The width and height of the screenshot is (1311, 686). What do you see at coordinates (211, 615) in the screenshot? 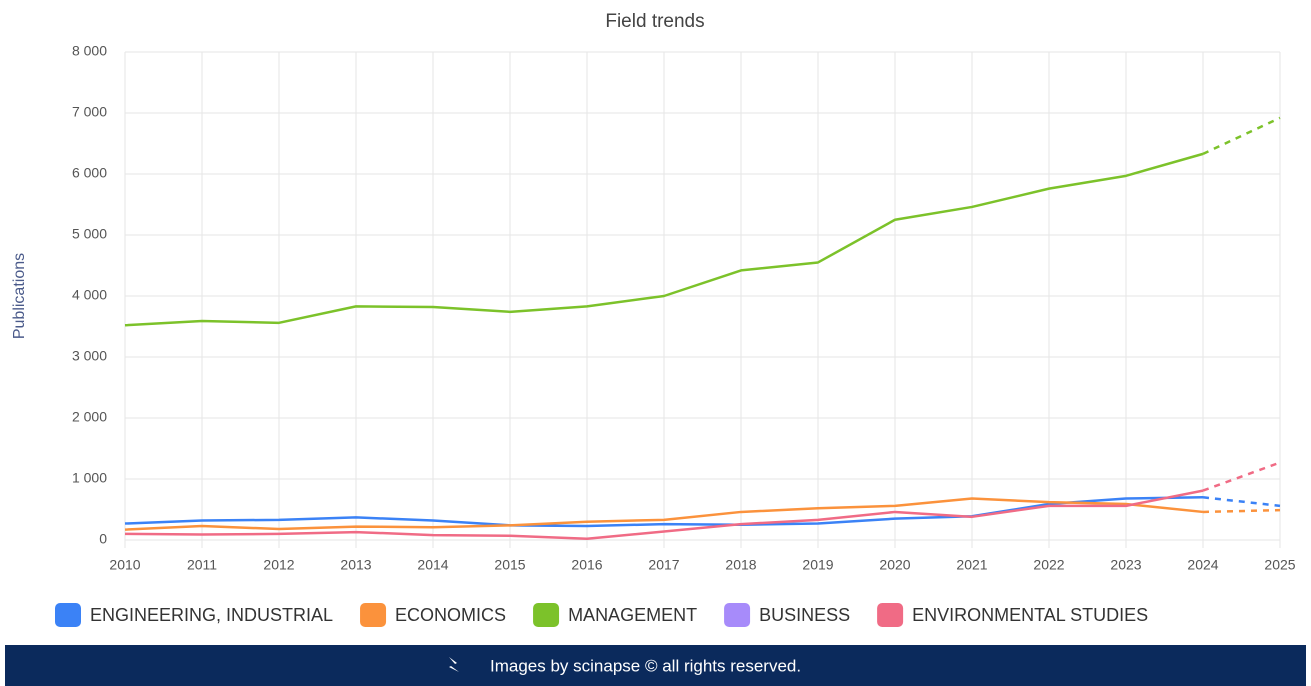
I see `legend-label: ENGINEERING, INDUSTRIAL` at bounding box center [211, 615].